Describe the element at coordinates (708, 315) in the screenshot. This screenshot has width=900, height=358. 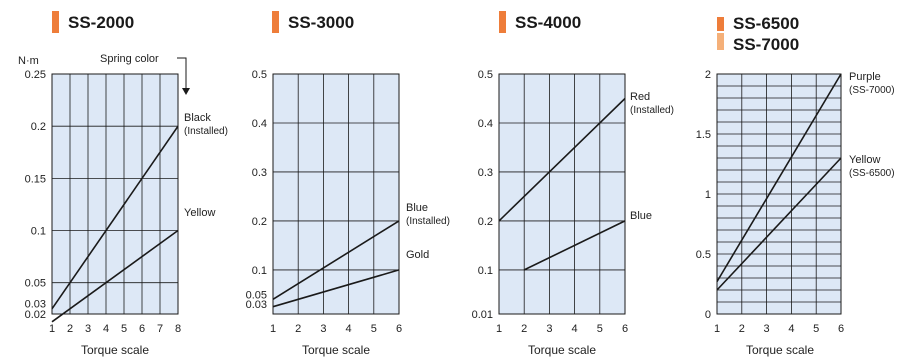
I see `y-tick-label: 0` at that location.